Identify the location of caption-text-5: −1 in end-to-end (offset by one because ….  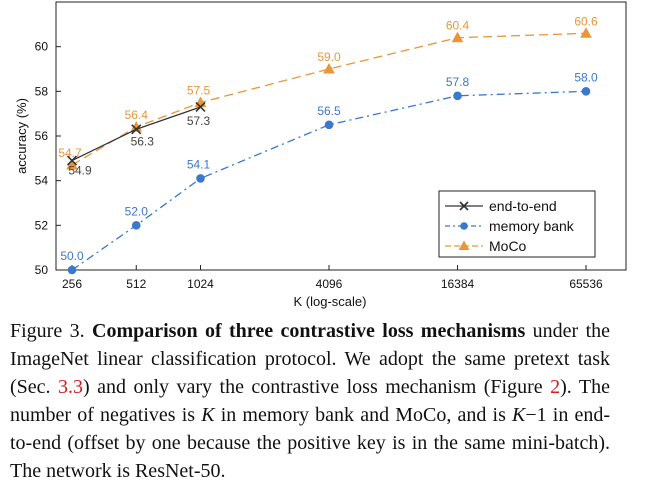
(310, 443).